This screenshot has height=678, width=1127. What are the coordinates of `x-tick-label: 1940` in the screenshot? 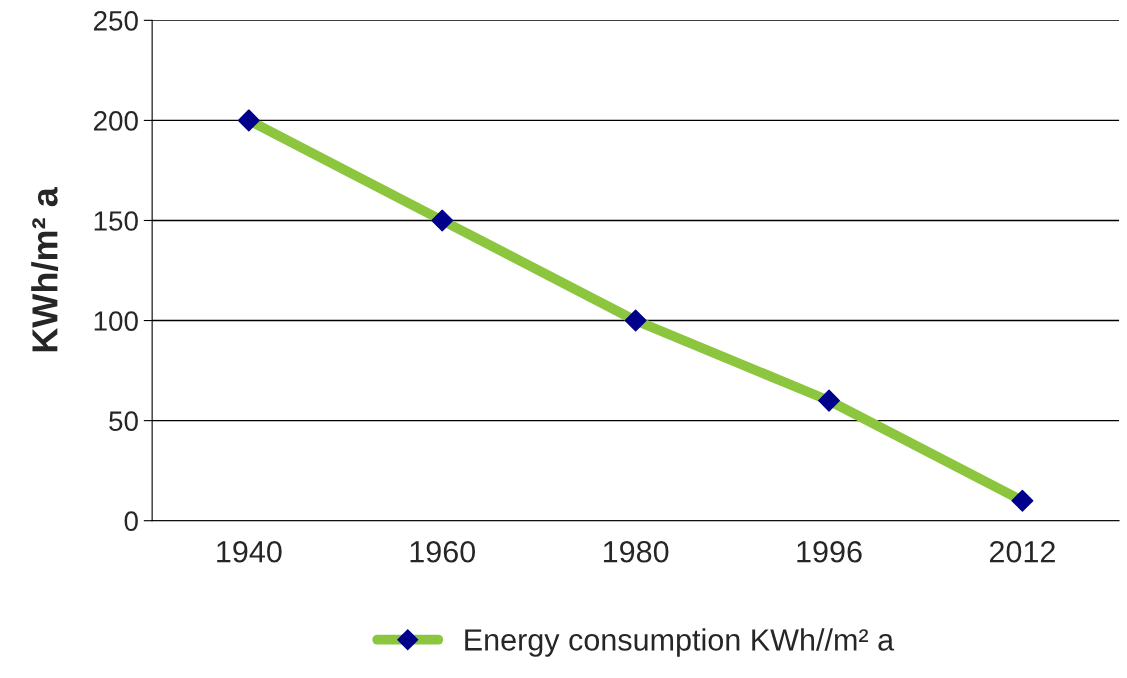 It's located at (249, 551).